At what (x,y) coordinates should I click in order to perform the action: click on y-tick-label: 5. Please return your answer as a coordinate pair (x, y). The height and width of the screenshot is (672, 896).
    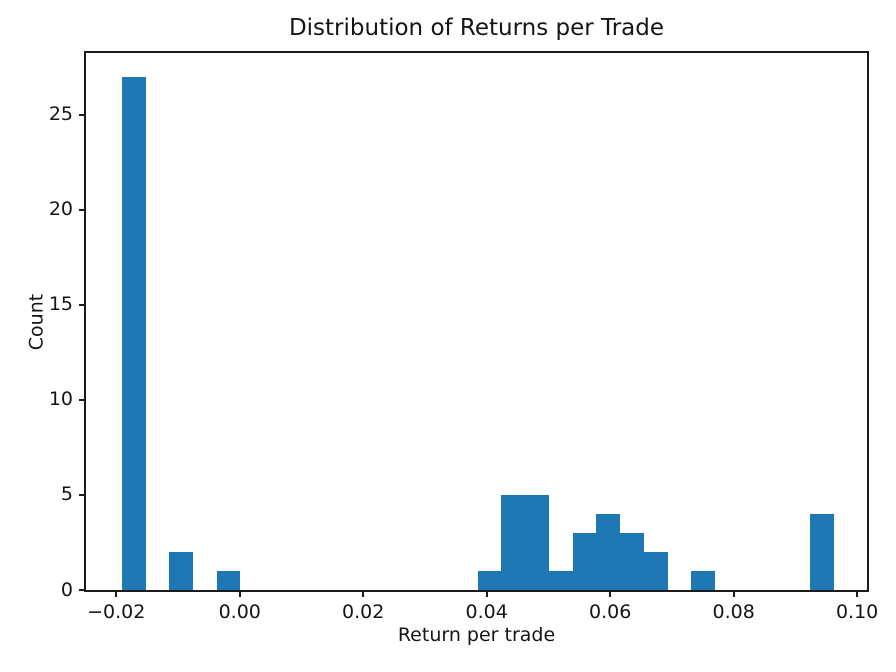
    Looking at the image, I should click on (66, 494).